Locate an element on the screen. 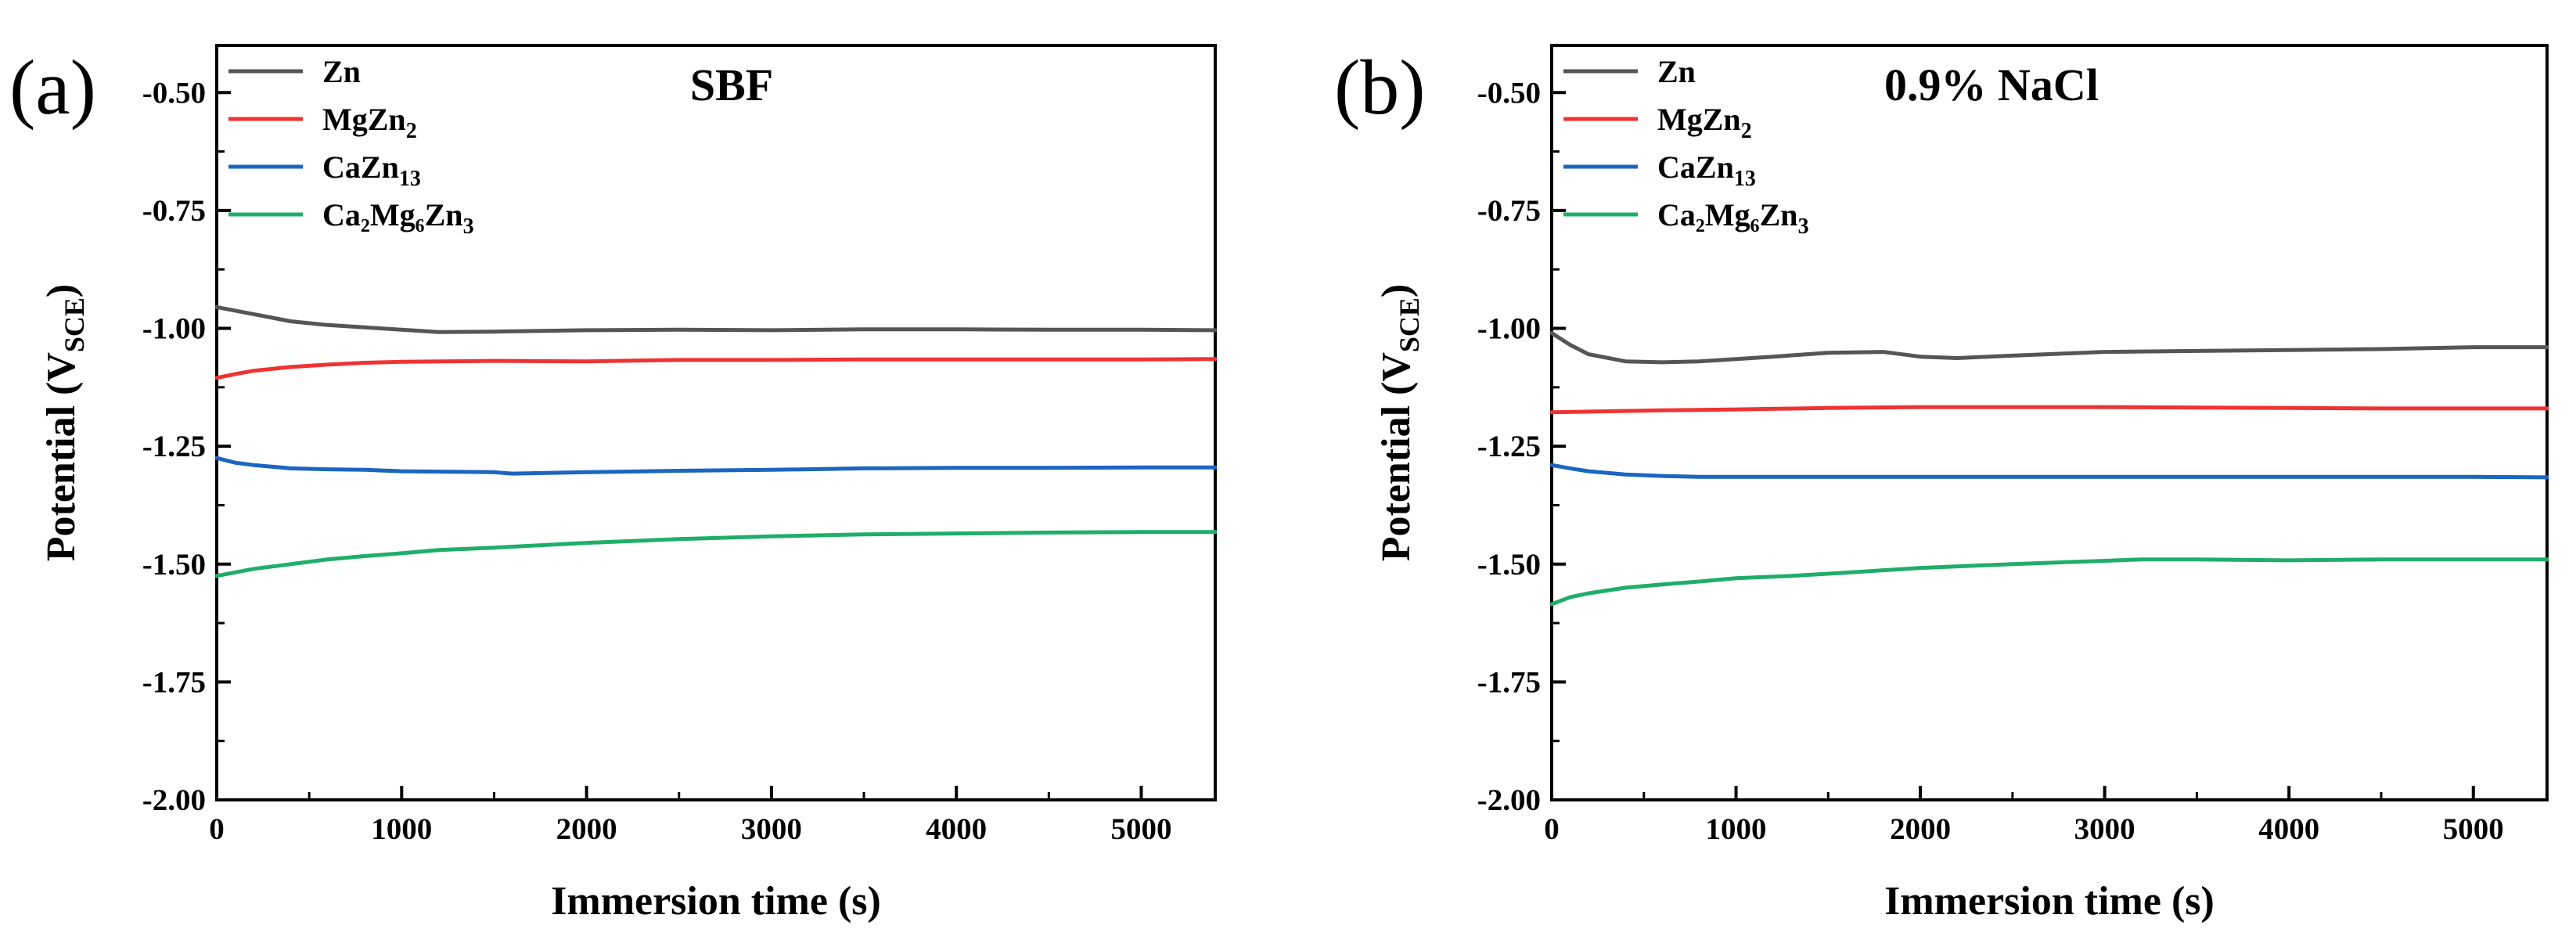  panel-label: (a) is located at coordinates (53, 87).